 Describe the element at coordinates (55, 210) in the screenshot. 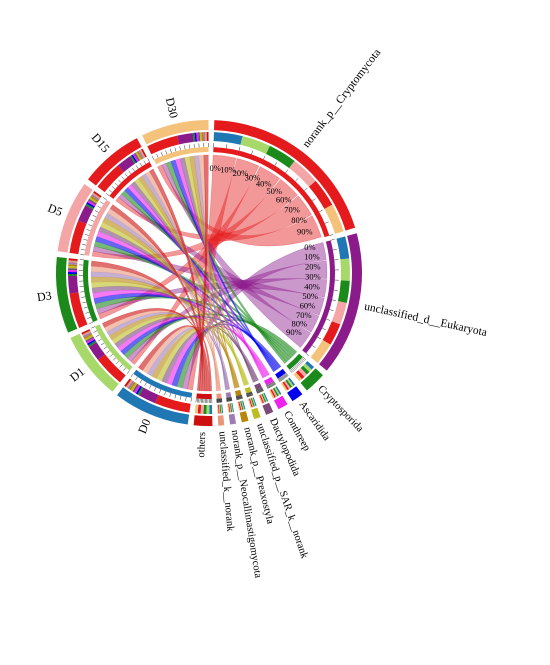

I see `sample-label: D5` at that location.